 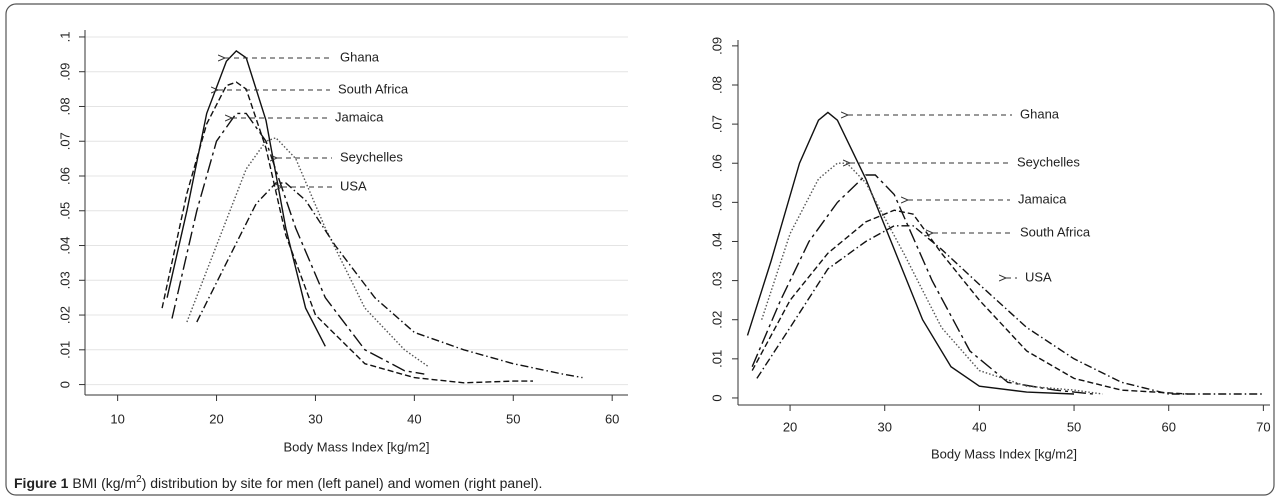 What do you see at coordinates (64, 37) in the screenshot?
I see `y-tick-label: .1` at bounding box center [64, 37].